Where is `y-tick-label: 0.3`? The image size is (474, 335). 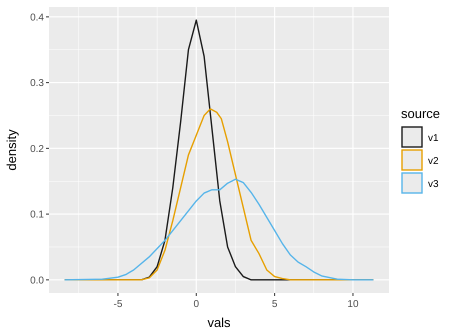
y-tick-label: 0.3 is located at coordinates (37, 84).